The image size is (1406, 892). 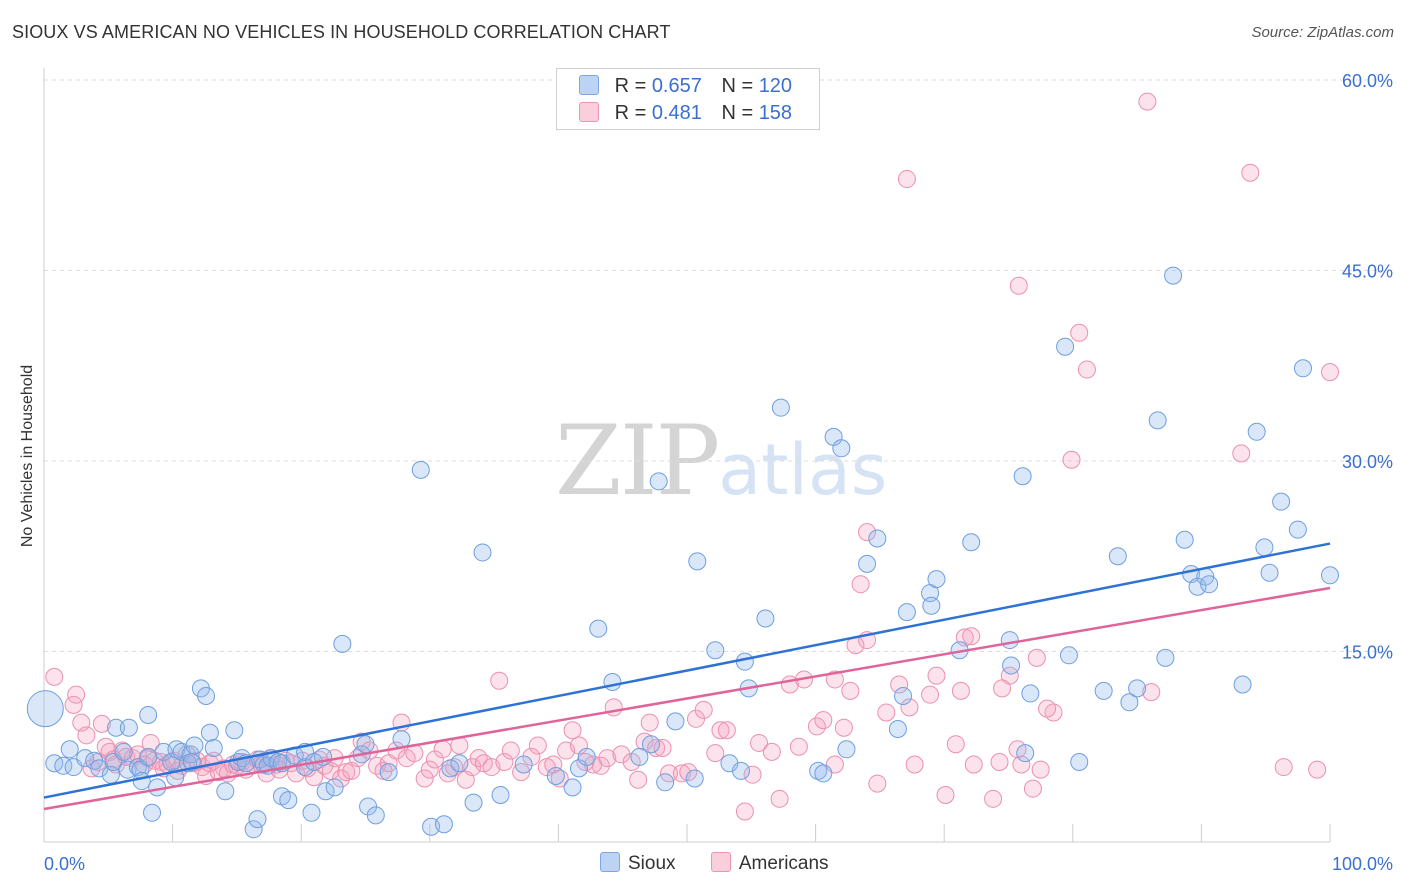 I want to click on americans-swatch, so click(x=589, y=112).